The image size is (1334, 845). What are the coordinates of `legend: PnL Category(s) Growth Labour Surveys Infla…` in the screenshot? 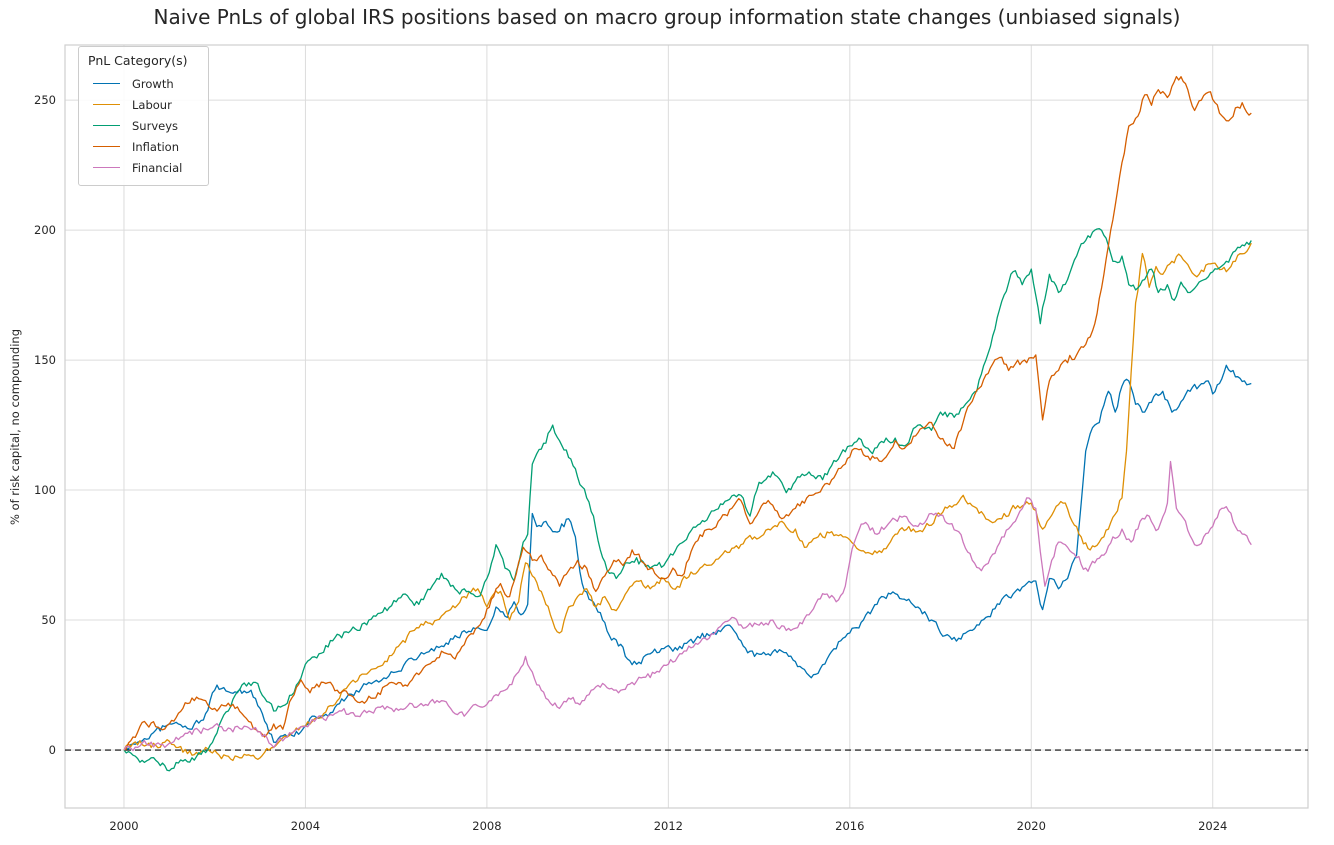 It's located at (143, 116).